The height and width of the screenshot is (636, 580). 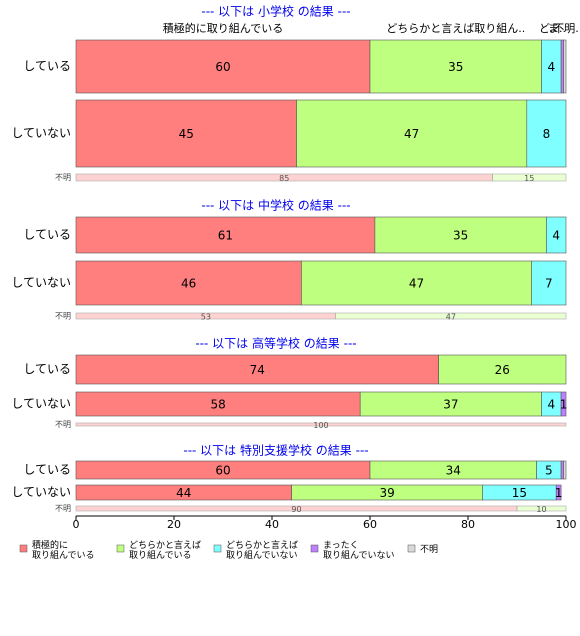 I want to click on header-label: 不明., so click(x=566, y=28).